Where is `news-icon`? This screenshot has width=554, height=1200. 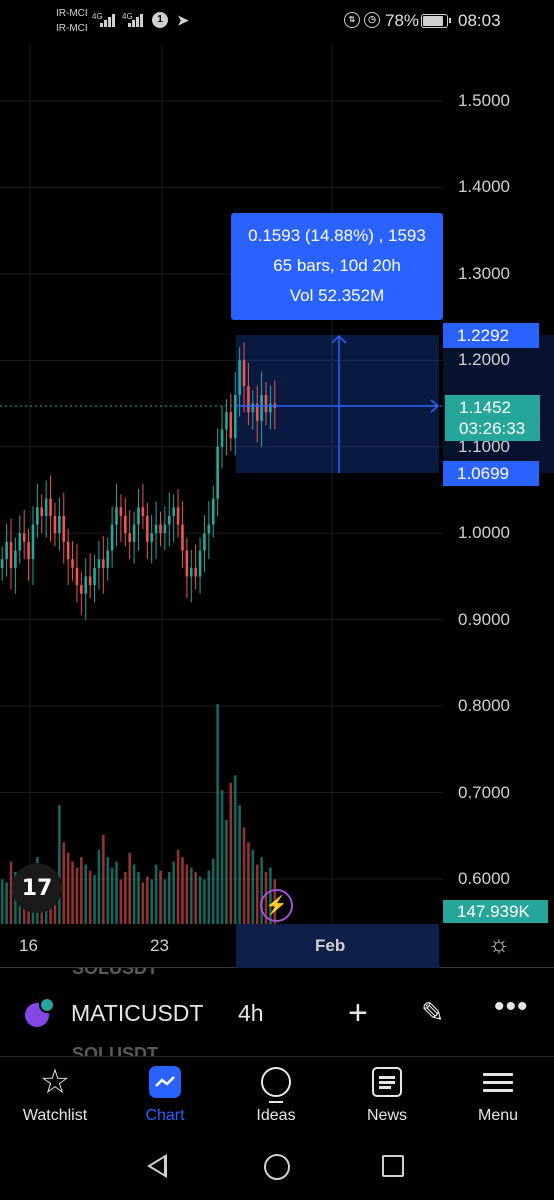
news-icon is located at coordinates (387, 1082).